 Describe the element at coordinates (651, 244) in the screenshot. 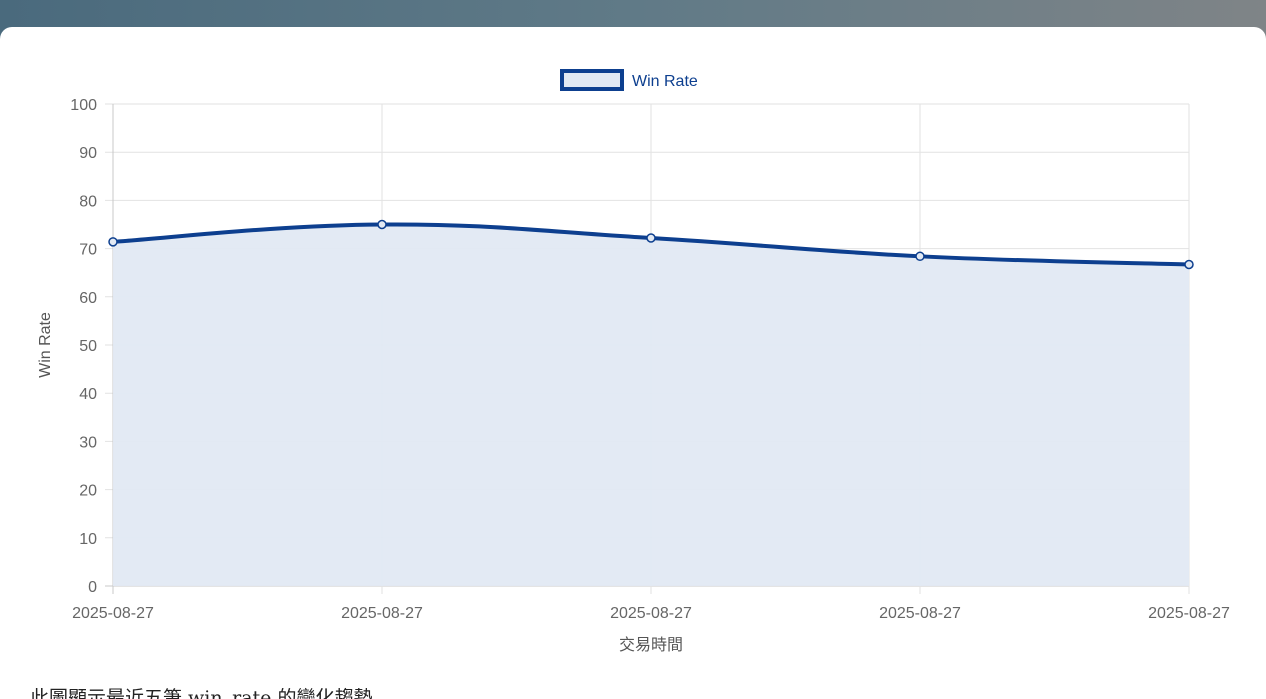

I see `data-points` at that location.